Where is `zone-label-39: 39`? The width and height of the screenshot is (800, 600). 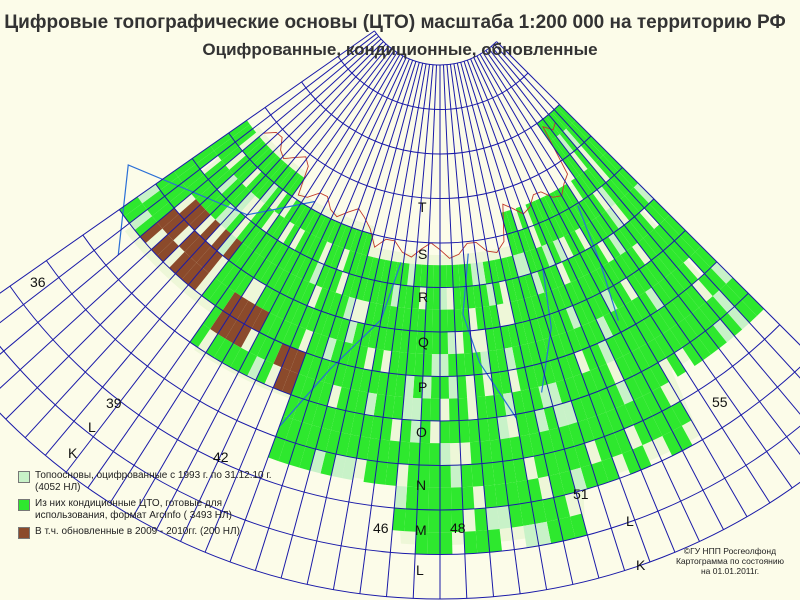
zone-label-39: 39 is located at coordinates (114, 403).